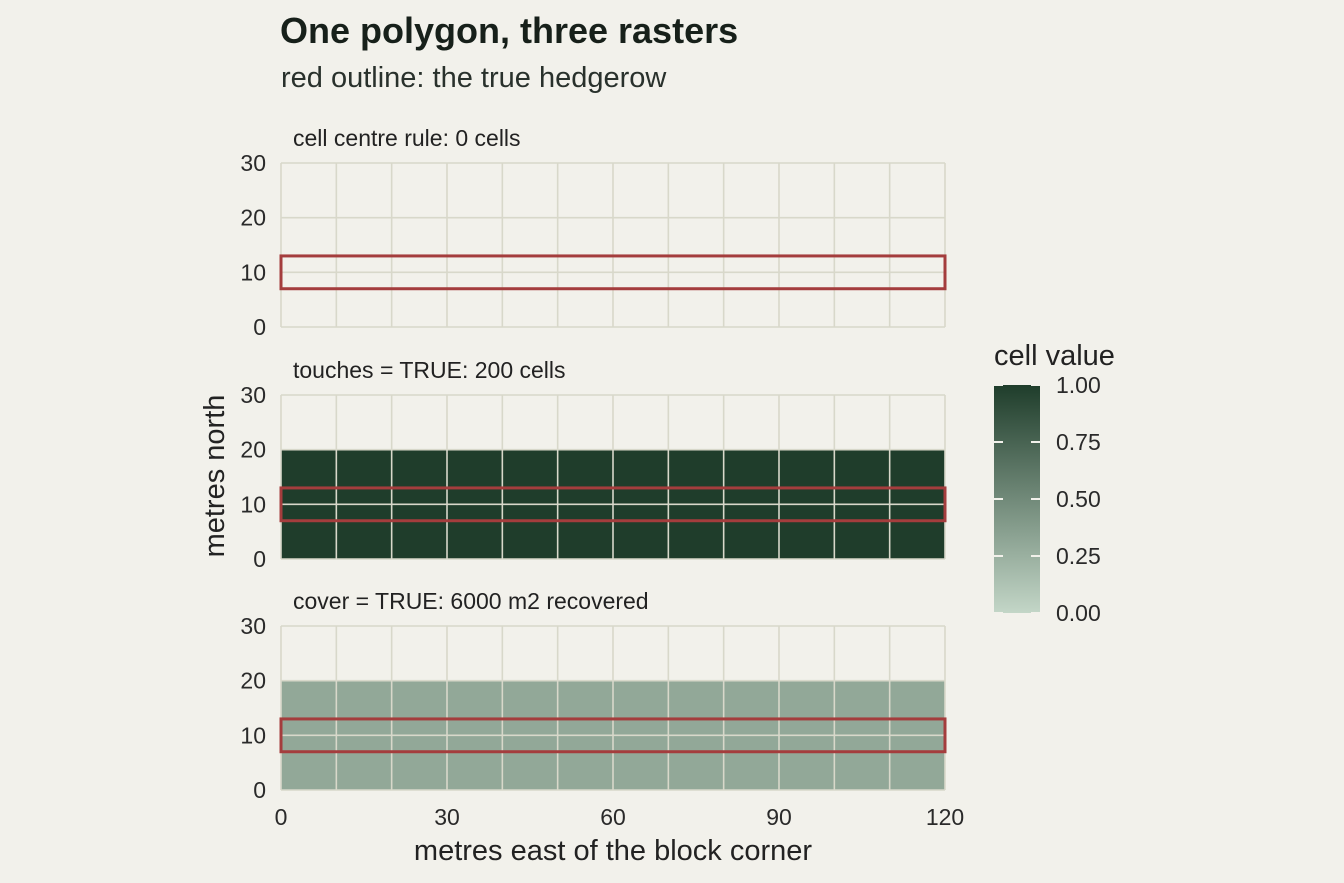 This screenshot has width=1344, height=883. I want to click on chart-subtitle: red outline: the true hedgerow, so click(474, 78).